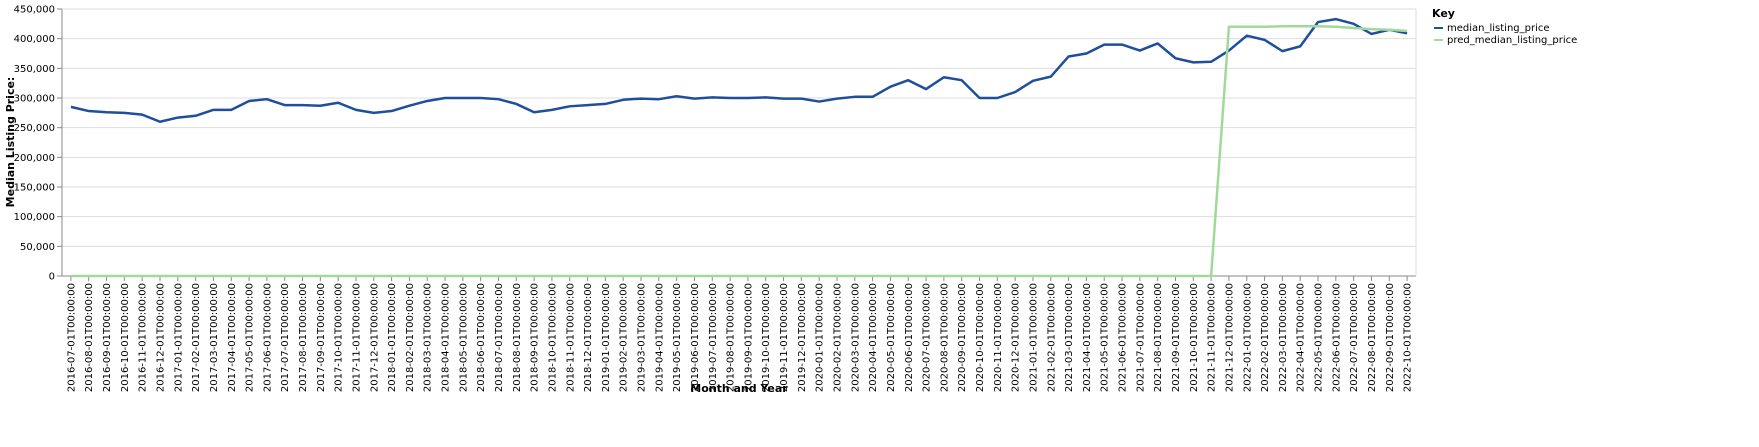 The width and height of the screenshot is (1759, 447). I want to click on x-tick-label: 2018-09-01T00:00:00, so click(535, 337).